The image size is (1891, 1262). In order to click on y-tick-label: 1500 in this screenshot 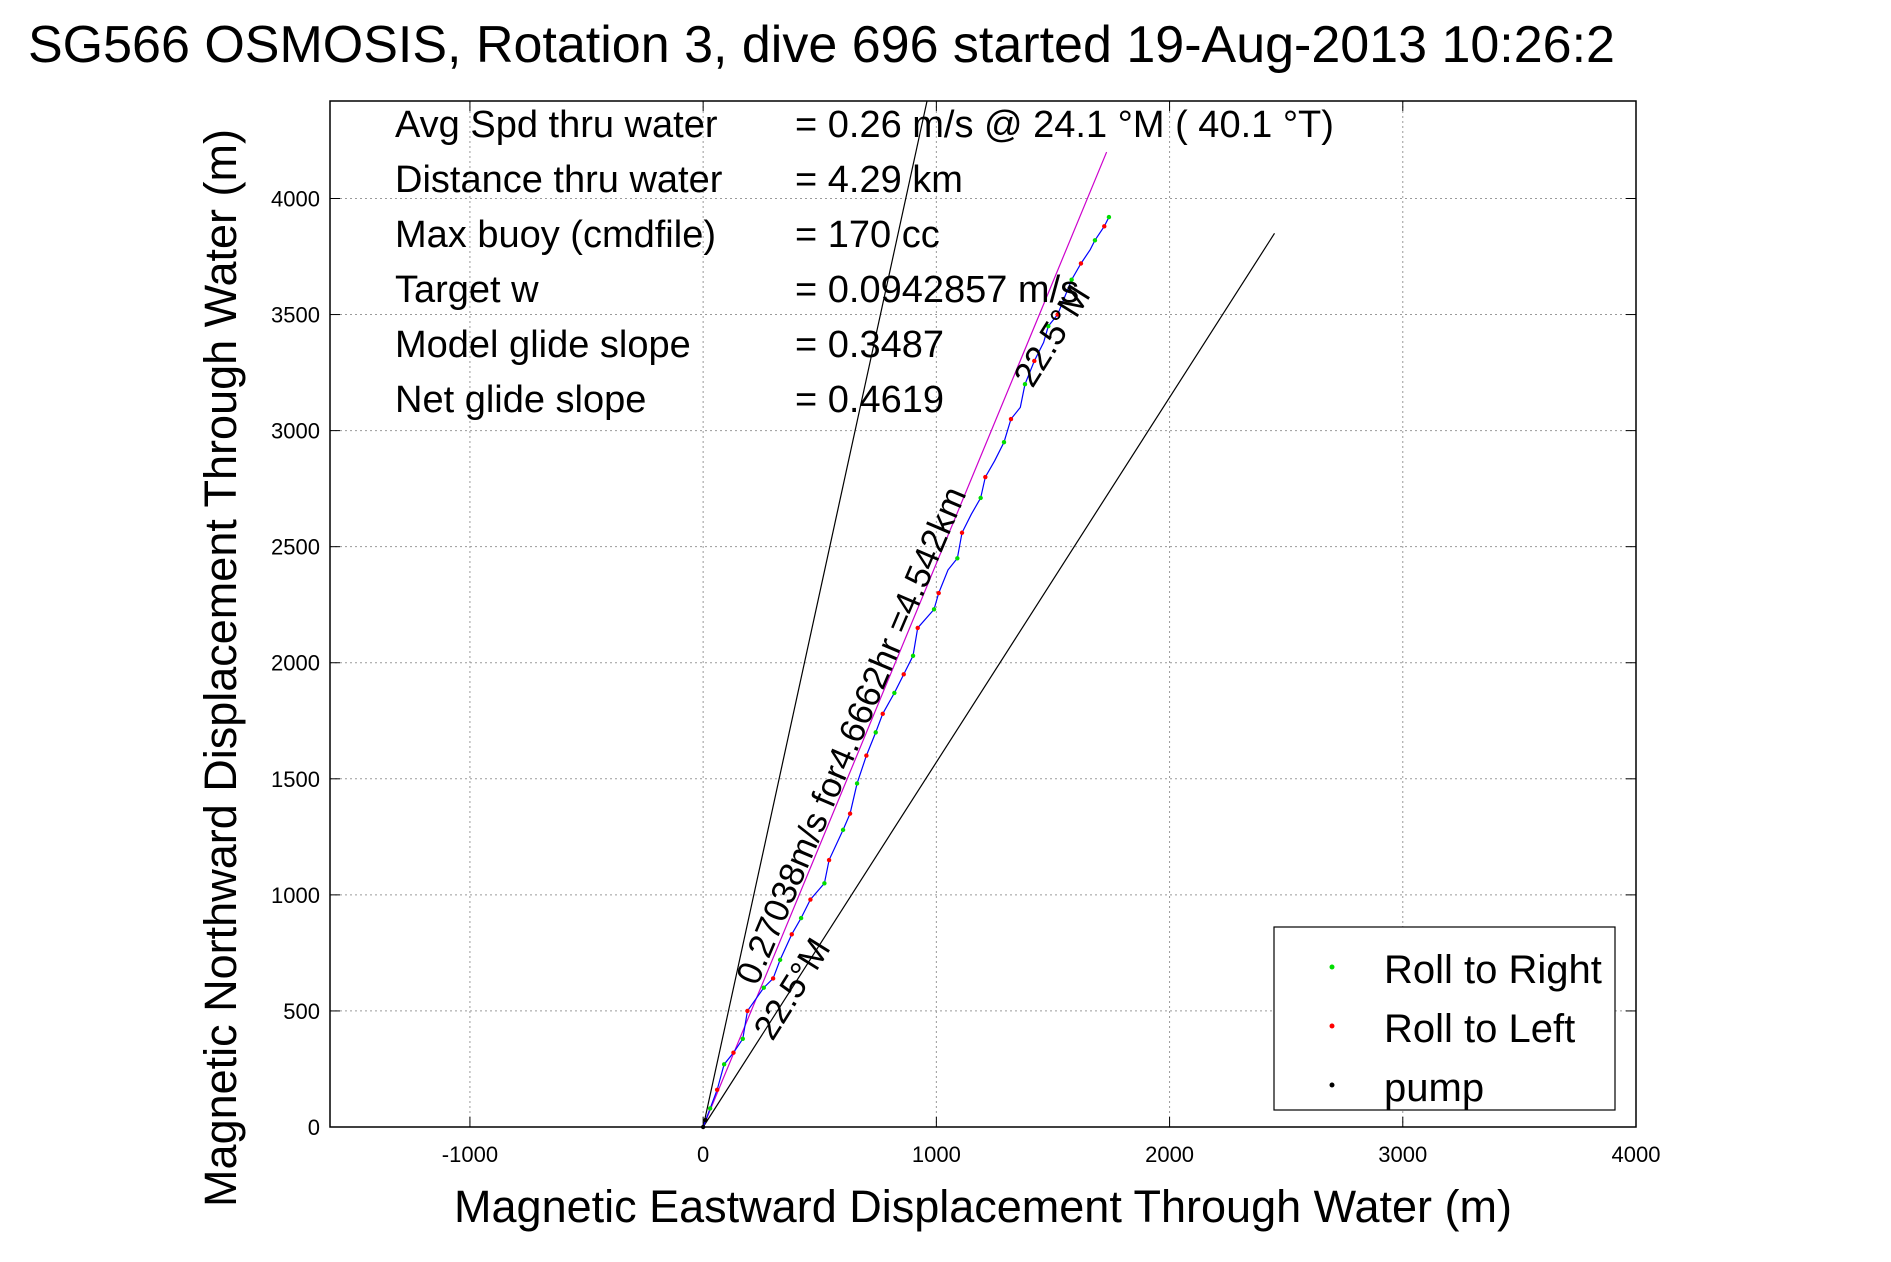, I will do `click(295, 779)`.